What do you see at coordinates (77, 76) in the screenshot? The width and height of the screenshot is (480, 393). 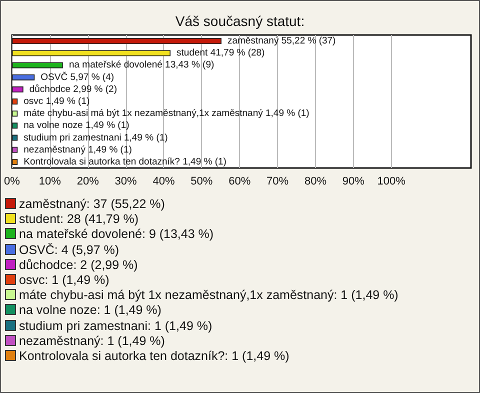 I see `data-label: OSVČ 5,97 % (4)` at bounding box center [77, 76].